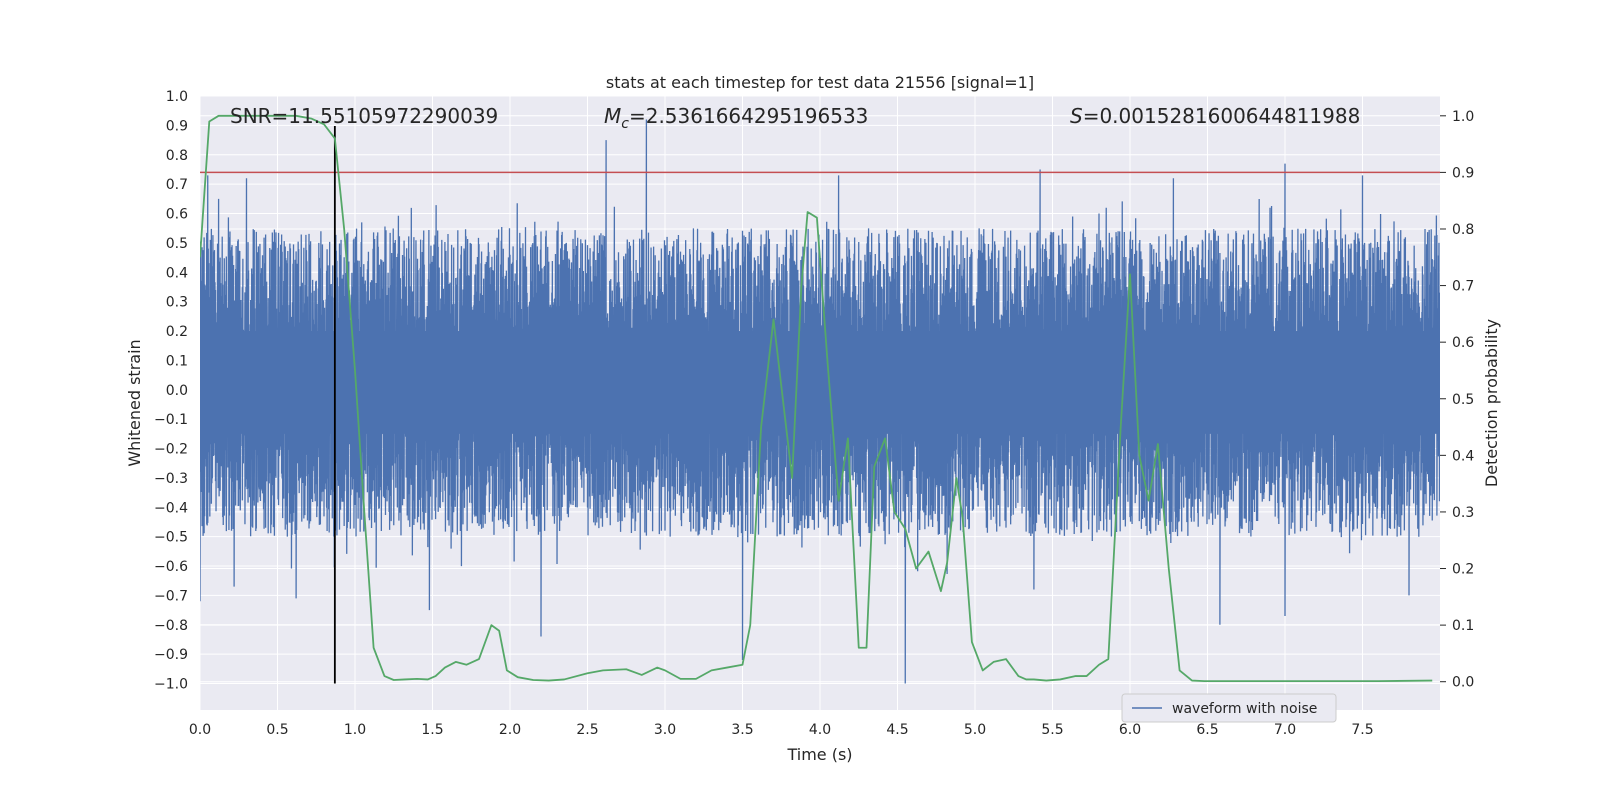 The image size is (1600, 800). I want to click on s-value: =0.0015281600644811988, so click(1222, 116).